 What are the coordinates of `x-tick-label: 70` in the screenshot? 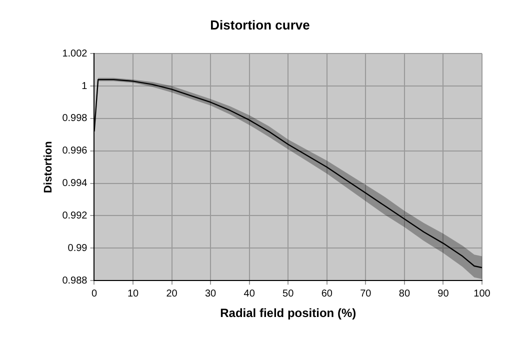 It's located at (366, 294).